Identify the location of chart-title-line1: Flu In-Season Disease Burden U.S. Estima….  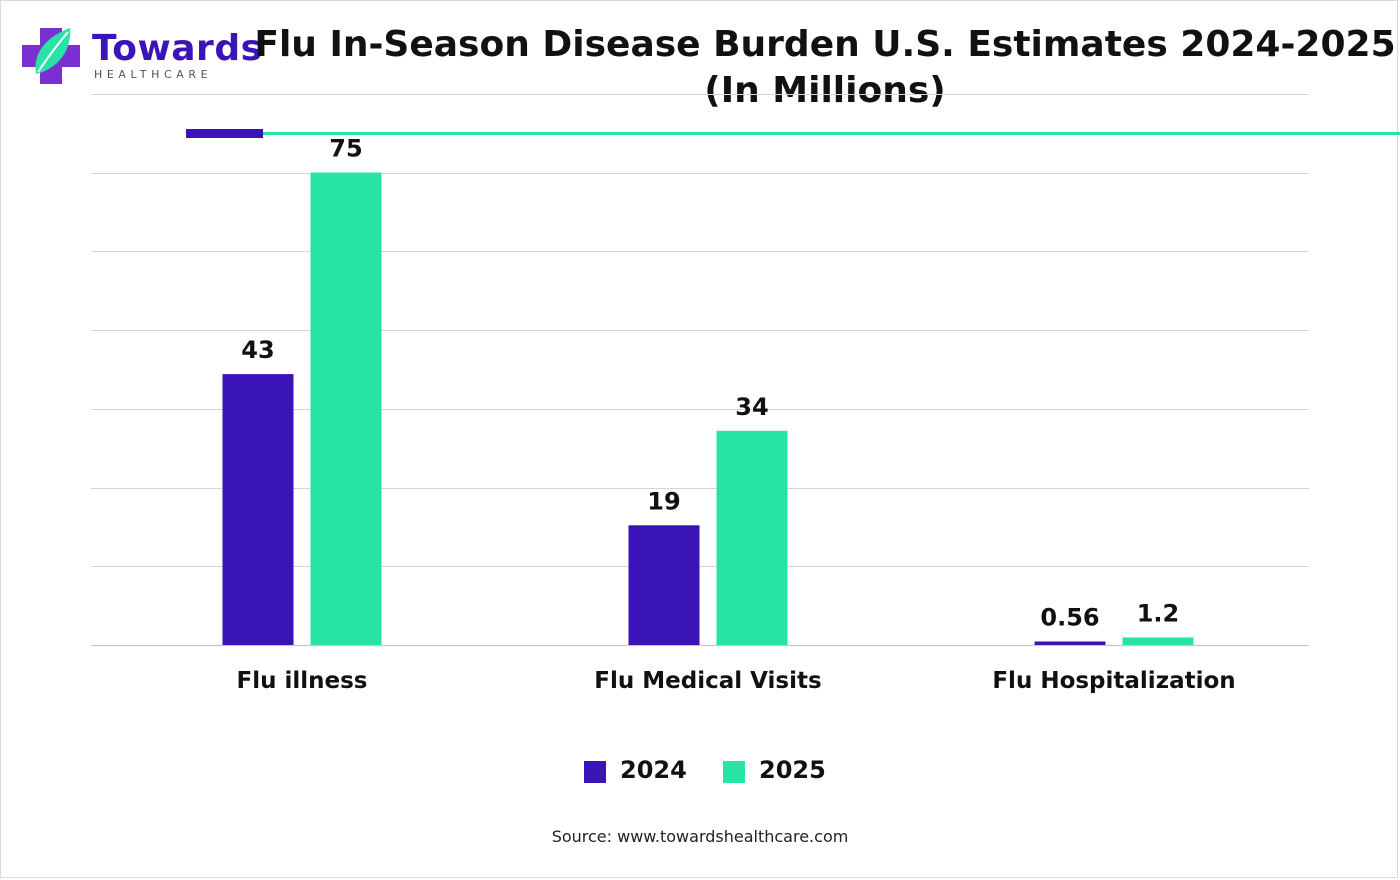
(825, 44).